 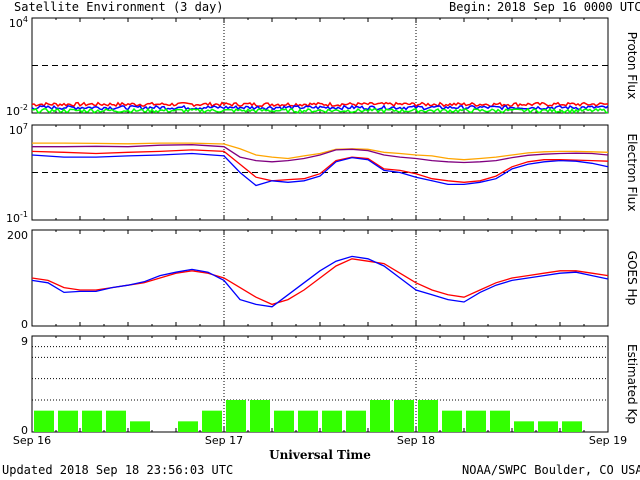 I want to click on x-tick-label: Sep 18, so click(x=416, y=440).